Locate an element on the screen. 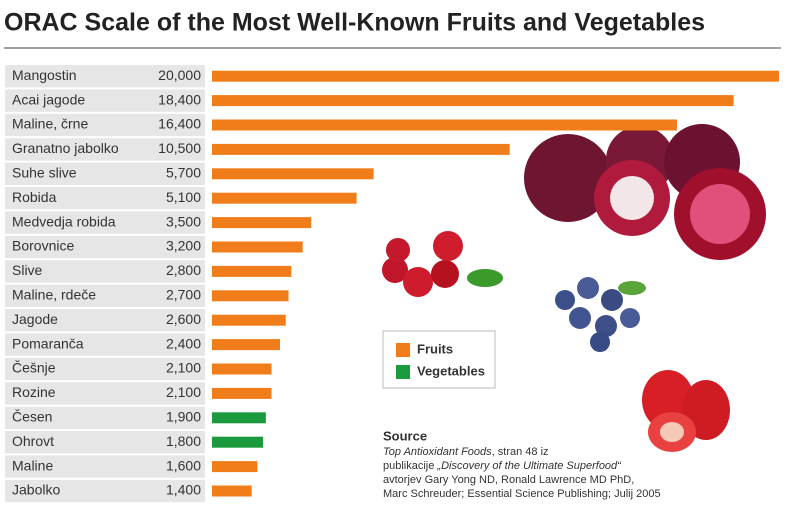 The height and width of the screenshot is (512, 800). value-label: 1,600 is located at coordinates (183, 465).